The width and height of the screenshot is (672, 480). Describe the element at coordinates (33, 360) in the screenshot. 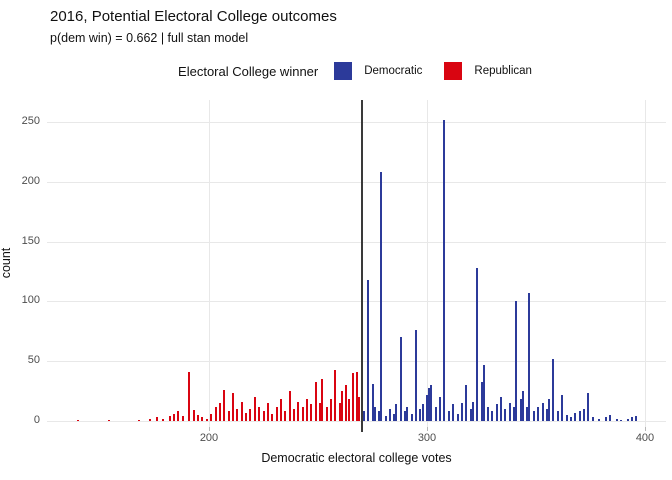

I see `y-tick-label: 50` at that location.